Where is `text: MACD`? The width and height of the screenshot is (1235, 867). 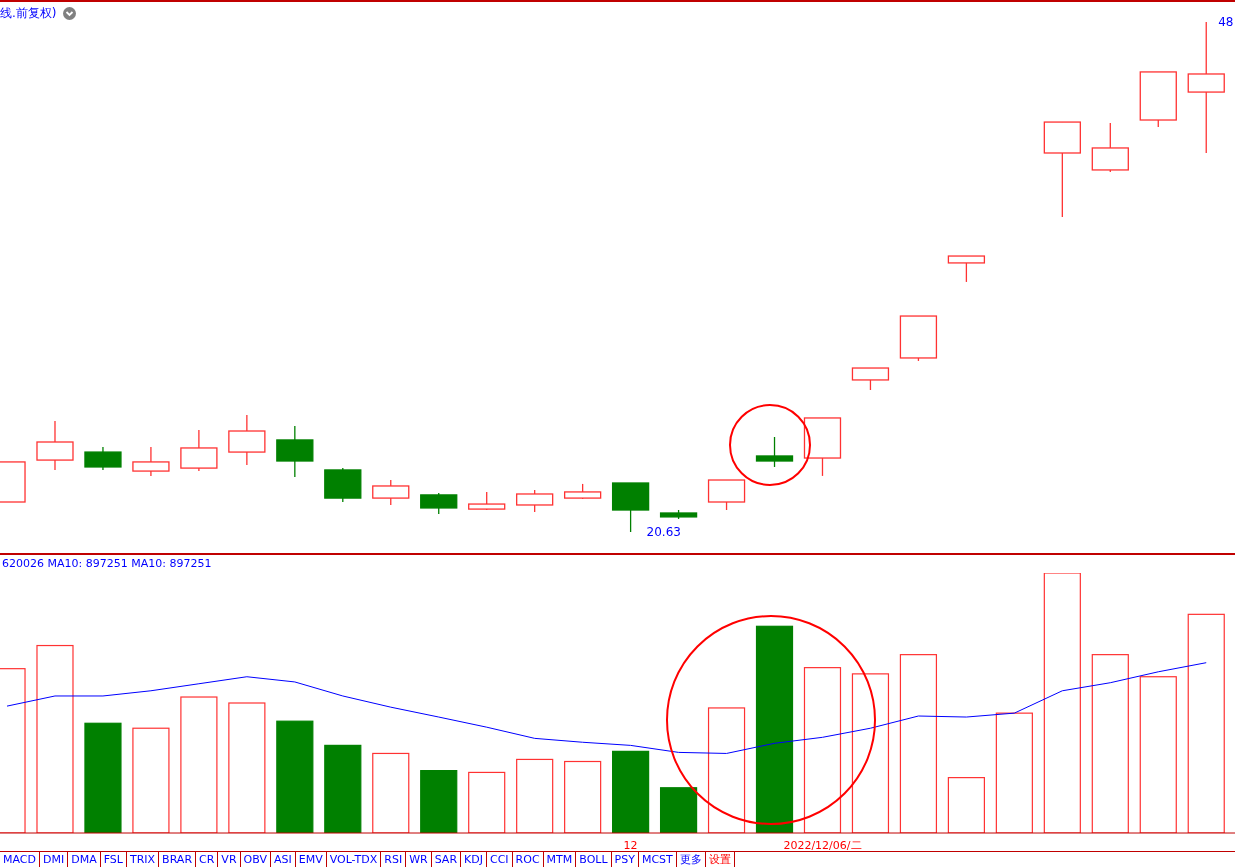
text: MACD is located at coordinates (20, 859).